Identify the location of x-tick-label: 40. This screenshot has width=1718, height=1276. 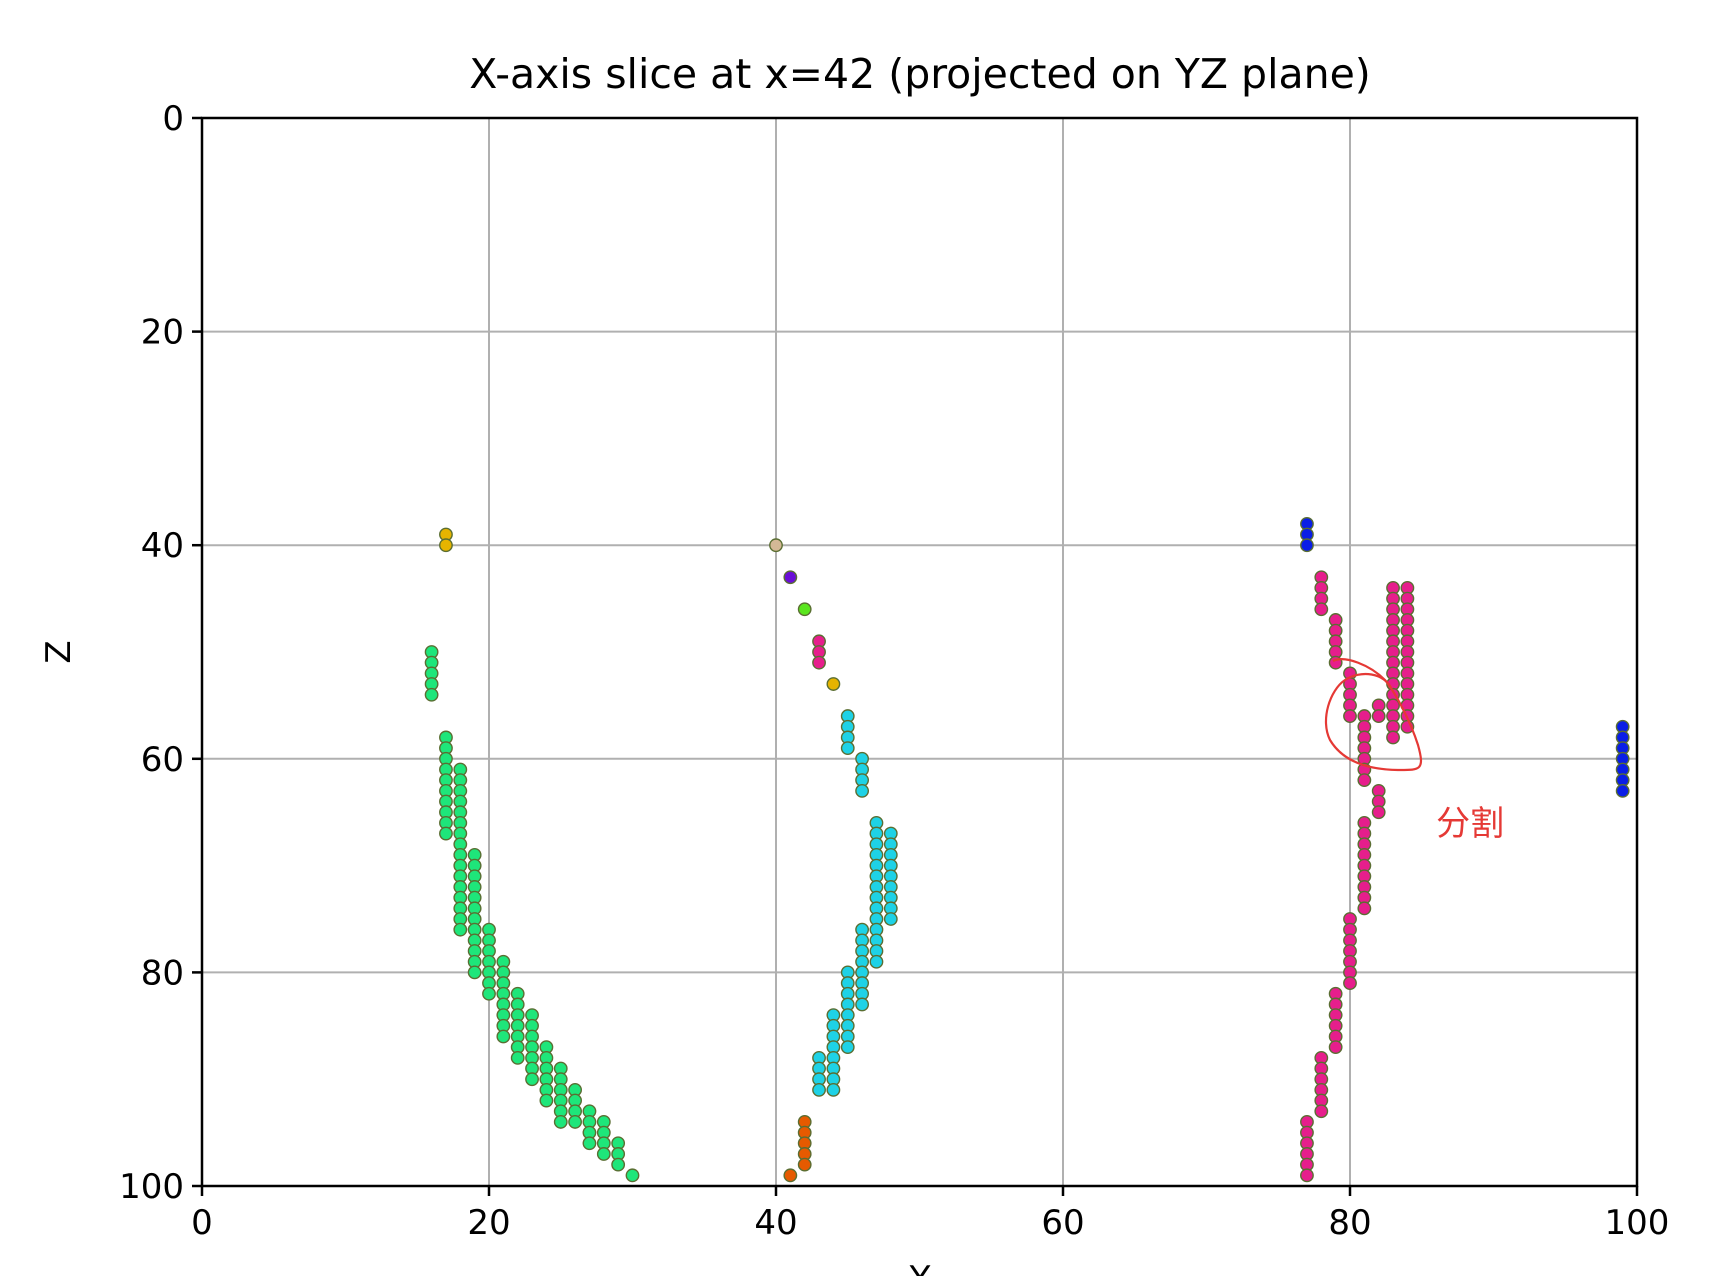
(775, 1223).